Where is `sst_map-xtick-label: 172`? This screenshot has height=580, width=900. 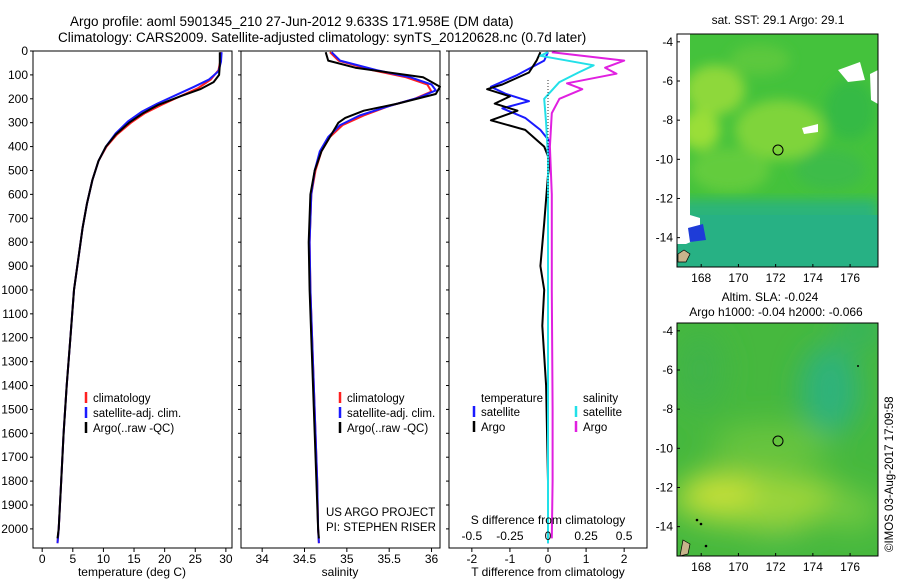 sst_map-xtick-label: 172 is located at coordinates (776, 278).